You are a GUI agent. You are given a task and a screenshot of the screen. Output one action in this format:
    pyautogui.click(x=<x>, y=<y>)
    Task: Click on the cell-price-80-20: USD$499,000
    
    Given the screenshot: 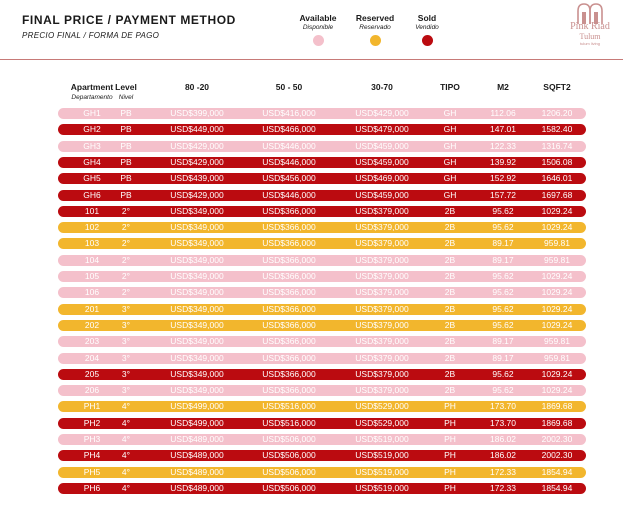 What is the action you would take?
    pyautogui.click(x=197, y=406)
    